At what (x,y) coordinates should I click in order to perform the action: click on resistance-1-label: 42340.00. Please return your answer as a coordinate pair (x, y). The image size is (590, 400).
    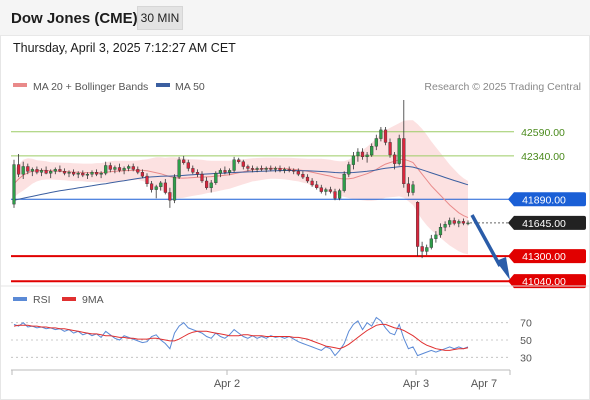
    Looking at the image, I should click on (543, 157).